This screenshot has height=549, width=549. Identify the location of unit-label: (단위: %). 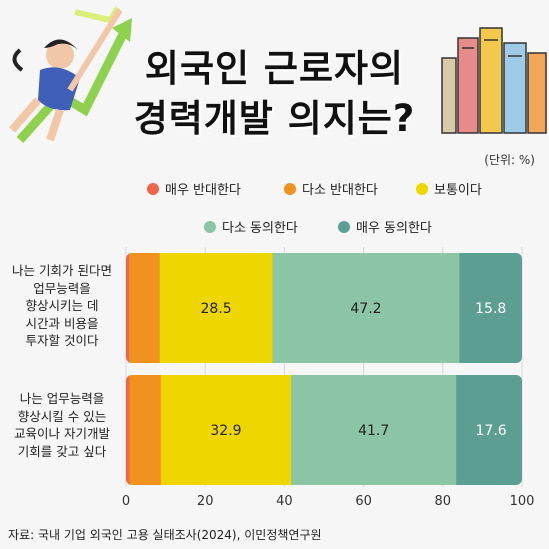
(509, 160).